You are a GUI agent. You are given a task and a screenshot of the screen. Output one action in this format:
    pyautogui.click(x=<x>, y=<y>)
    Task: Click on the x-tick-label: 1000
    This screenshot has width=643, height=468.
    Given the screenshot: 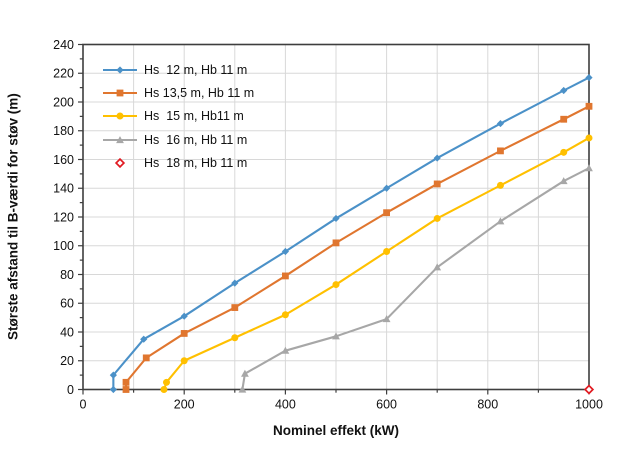 What is the action you would take?
    pyautogui.click(x=589, y=405)
    